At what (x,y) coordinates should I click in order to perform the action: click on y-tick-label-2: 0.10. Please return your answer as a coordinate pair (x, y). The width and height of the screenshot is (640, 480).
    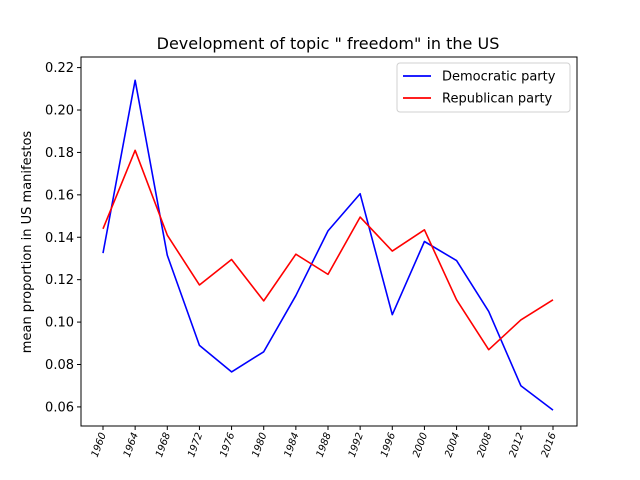
    Looking at the image, I should click on (59, 323).